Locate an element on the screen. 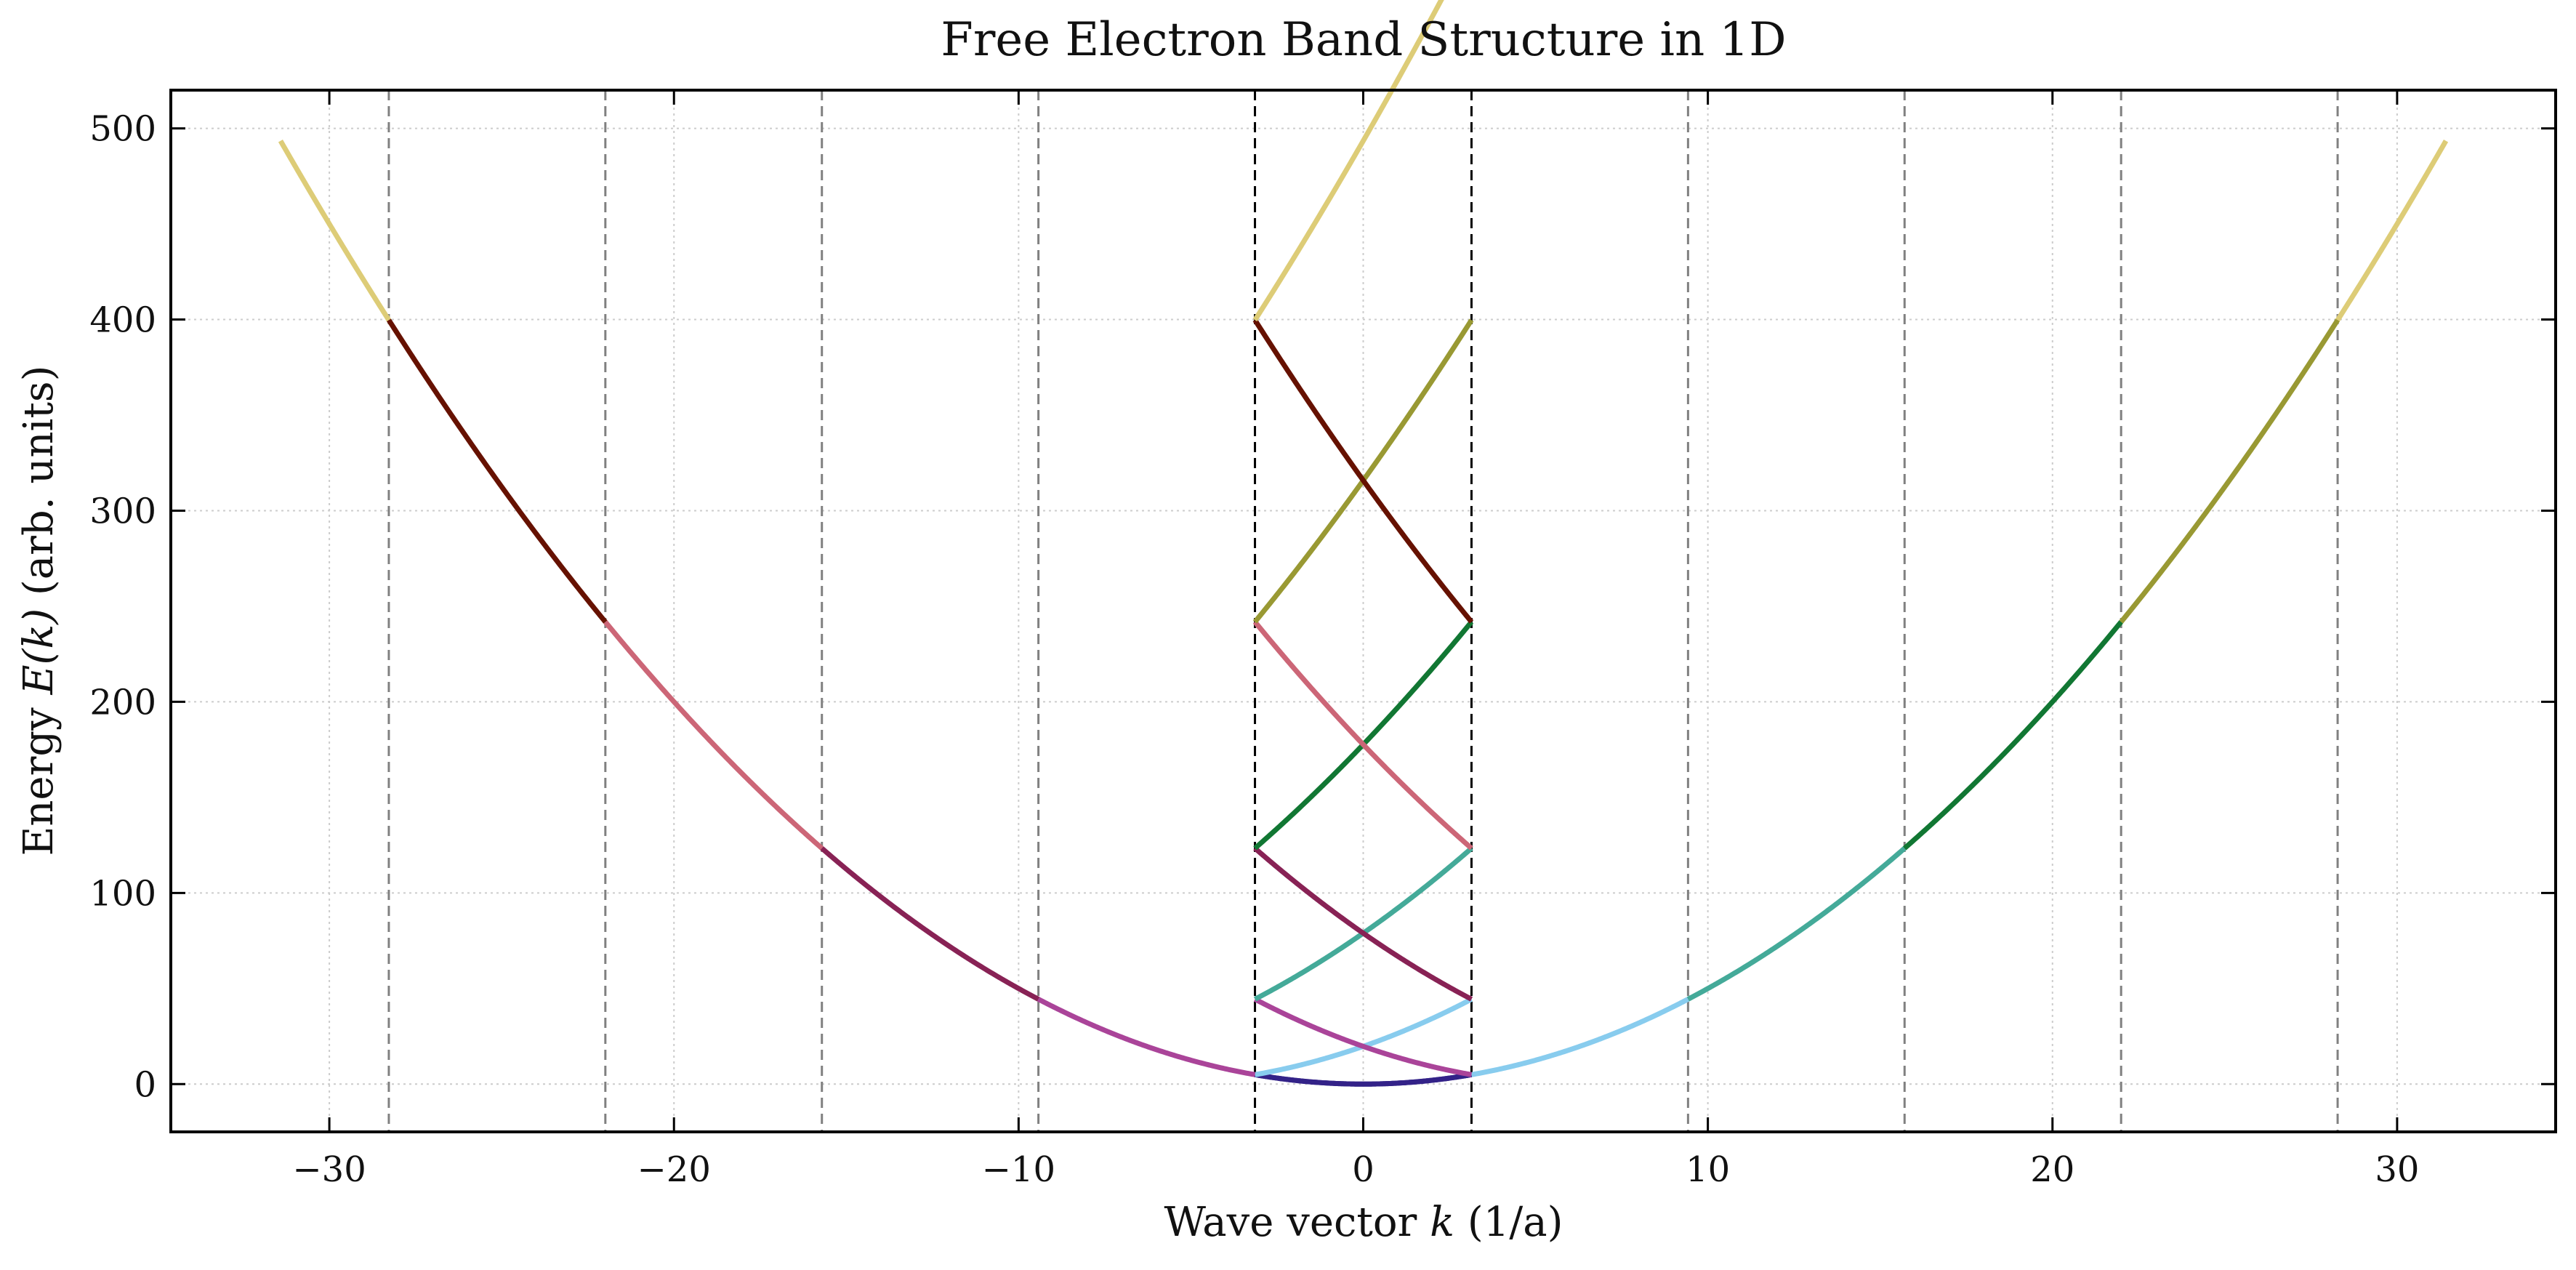 This screenshot has width=2576, height=1270. band-4-reduced is located at coordinates (1363, 924).